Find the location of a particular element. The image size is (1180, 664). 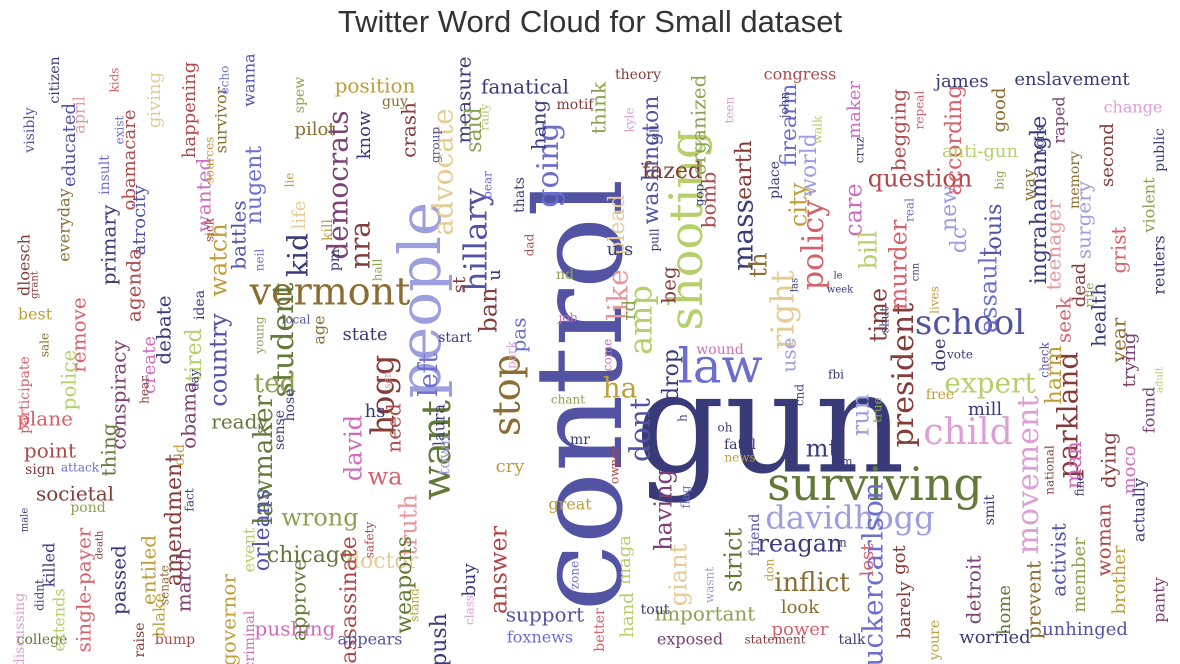

word-mt: mt is located at coordinates (822, 449).